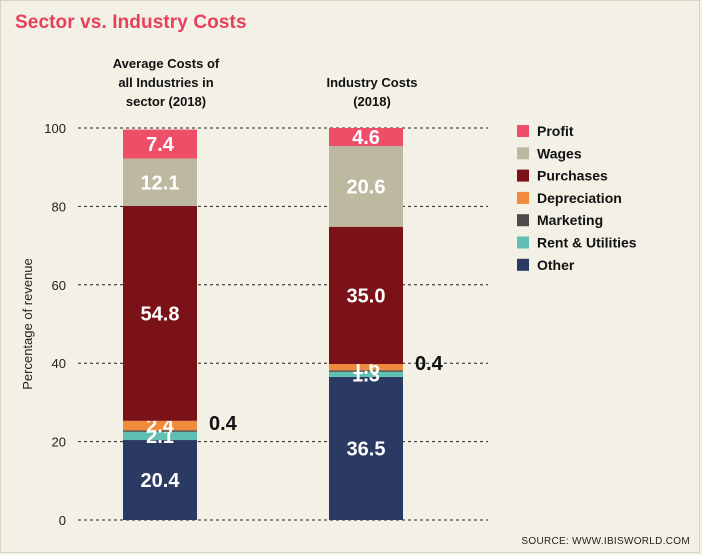 This screenshot has height=555, width=702. Describe the element at coordinates (372, 101) in the screenshot. I see `category-label: (2018)` at that location.